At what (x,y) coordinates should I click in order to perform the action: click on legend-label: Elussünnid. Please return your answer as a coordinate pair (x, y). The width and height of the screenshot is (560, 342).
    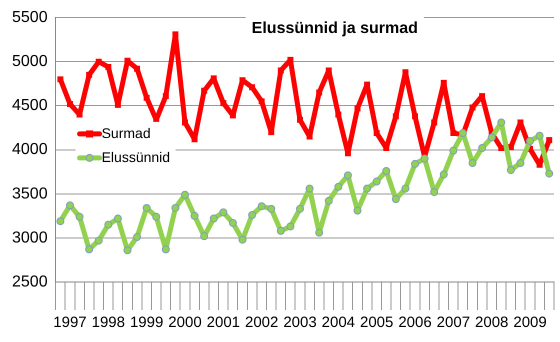
    Looking at the image, I should click on (136, 156).